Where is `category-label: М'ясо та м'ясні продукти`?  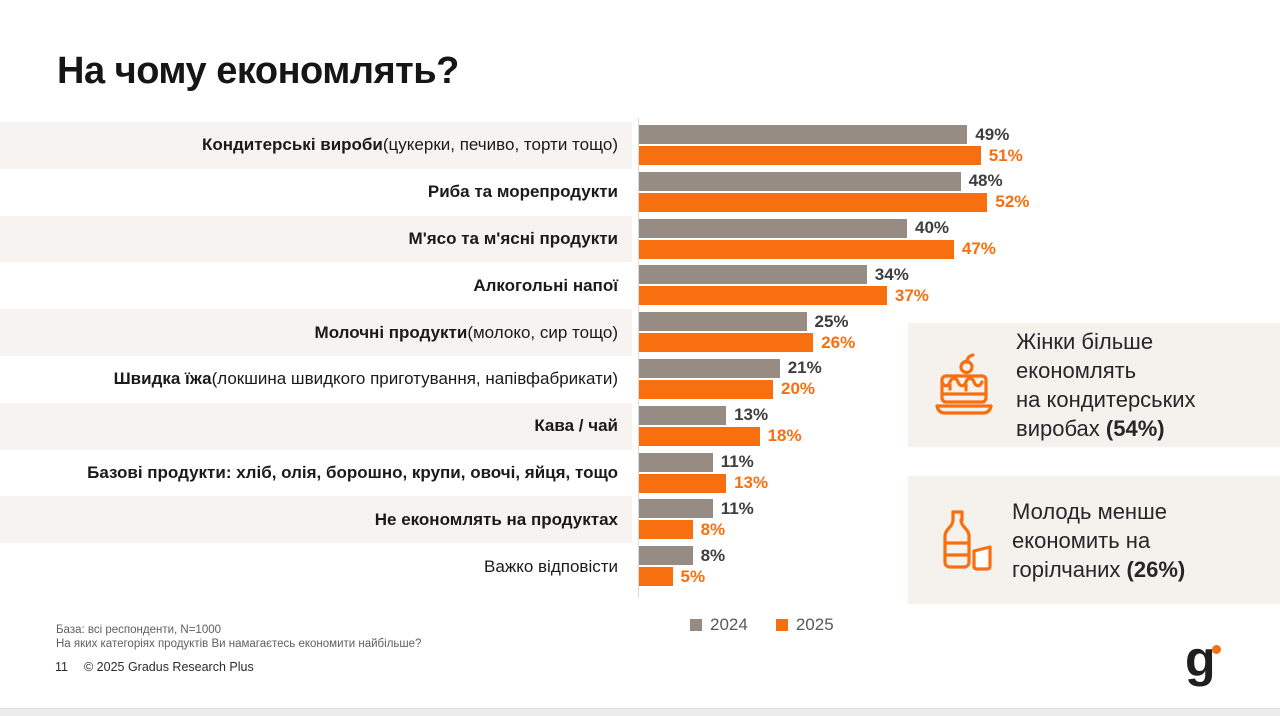
category-label: М'ясо та м'ясні продукти is located at coordinates (316, 239).